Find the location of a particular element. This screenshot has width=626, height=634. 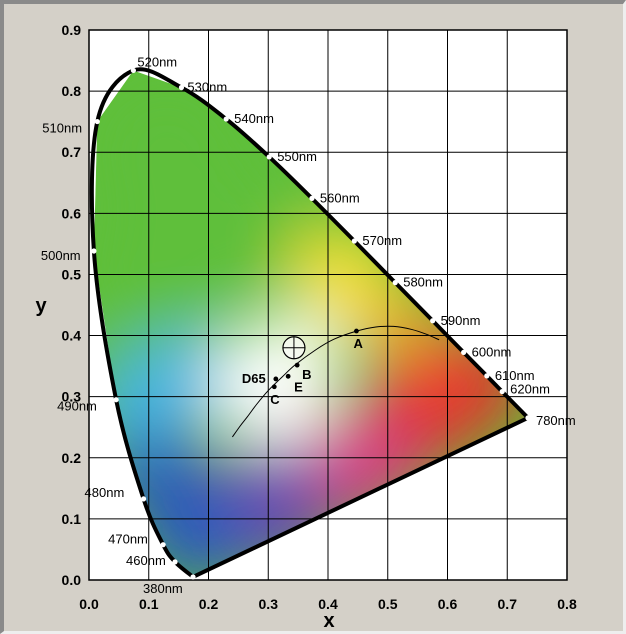

wavelength-label: 480nm is located at coordinates (105, 492).